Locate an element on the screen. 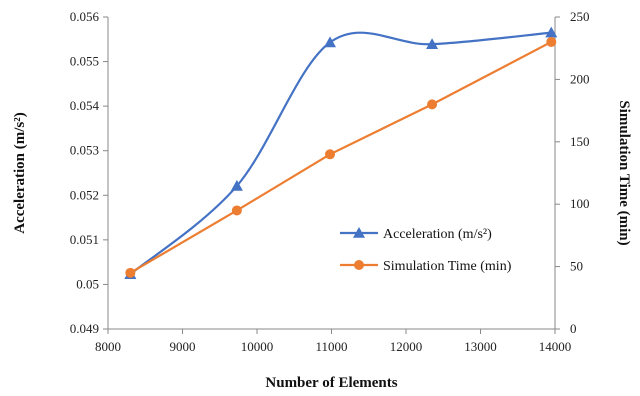 Image resolution: width=640 pixels, height=396 pixels. x-tick-label: 9000 is located at coordinates (183, 346).